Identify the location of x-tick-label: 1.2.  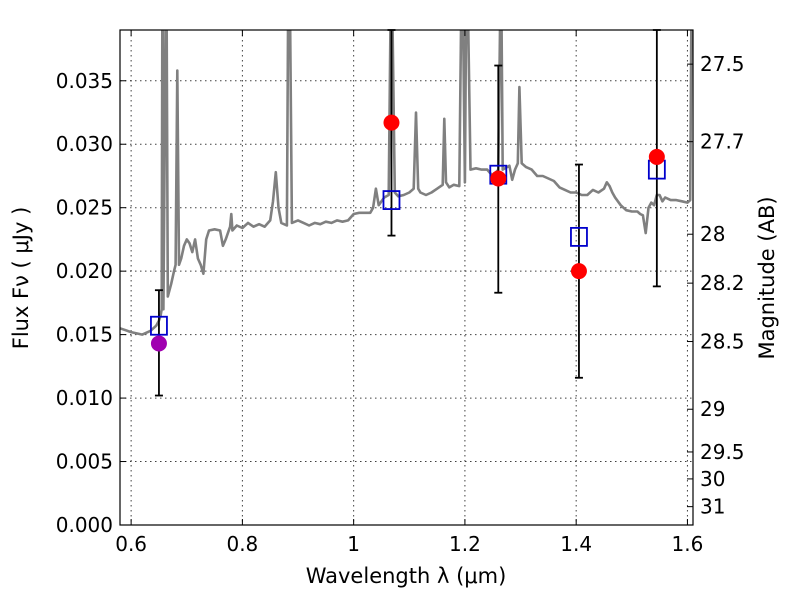
(465, 544).